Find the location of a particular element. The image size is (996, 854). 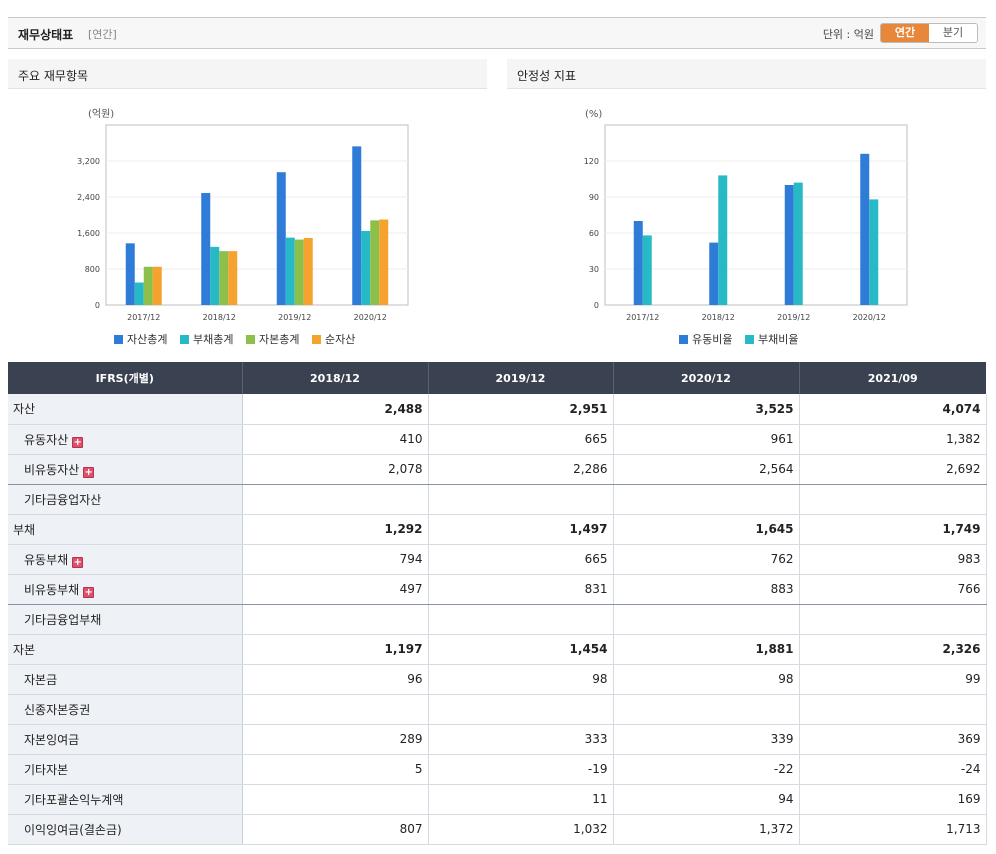

value-cell: 169 is located at coordinates (893, 799).